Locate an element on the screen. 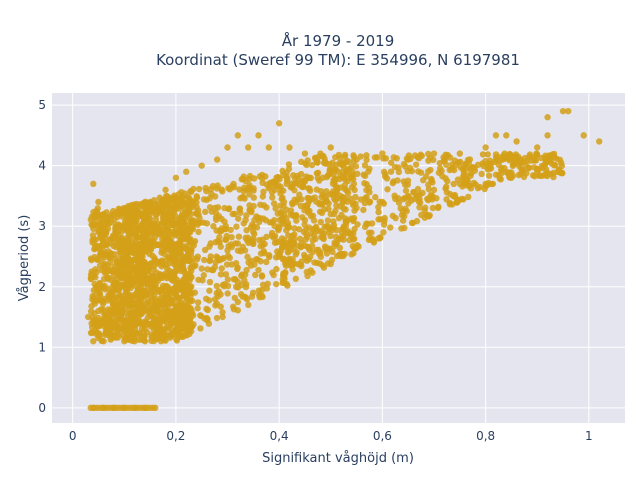 This screenshot has width=640, height=480. x-tick-label: 0 is located at coordinates (73, 436).